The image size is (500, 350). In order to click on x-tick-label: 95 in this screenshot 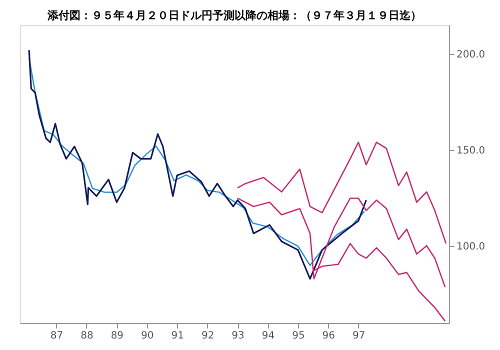, I will do `click(298, 336)`.